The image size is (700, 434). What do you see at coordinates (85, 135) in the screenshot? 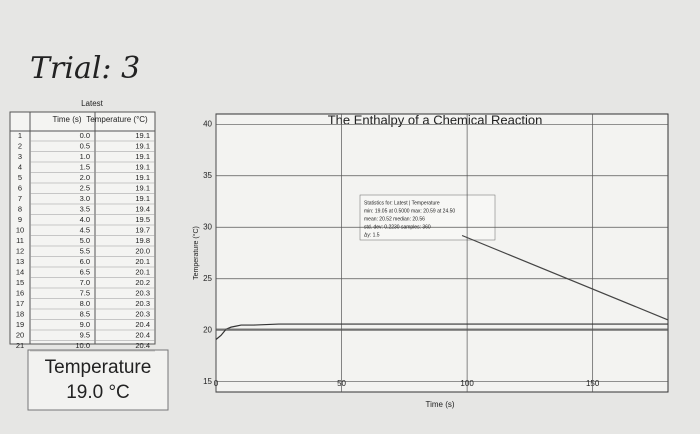
I see `time-cell: 0.0` at bounding box center [85, 135].